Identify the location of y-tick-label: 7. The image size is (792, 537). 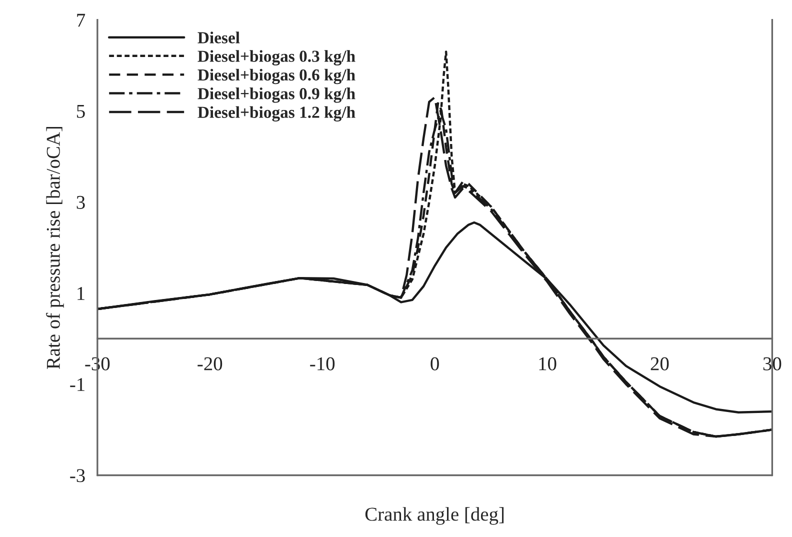
(81, 20).